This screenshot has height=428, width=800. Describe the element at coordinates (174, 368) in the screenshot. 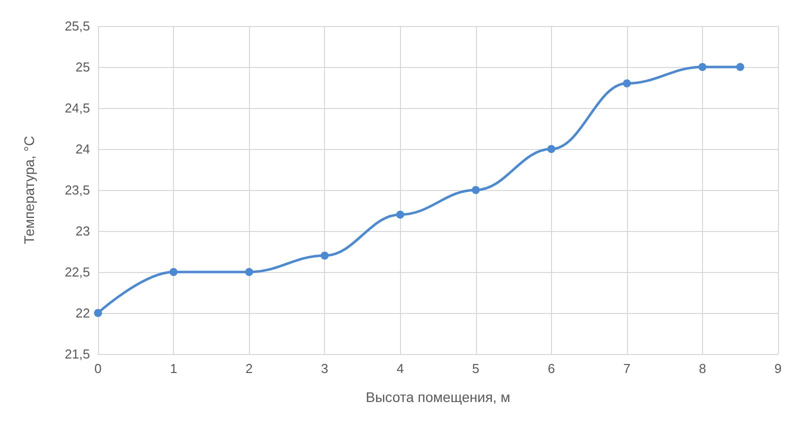

I see `x-tick-label: 1` at that location.